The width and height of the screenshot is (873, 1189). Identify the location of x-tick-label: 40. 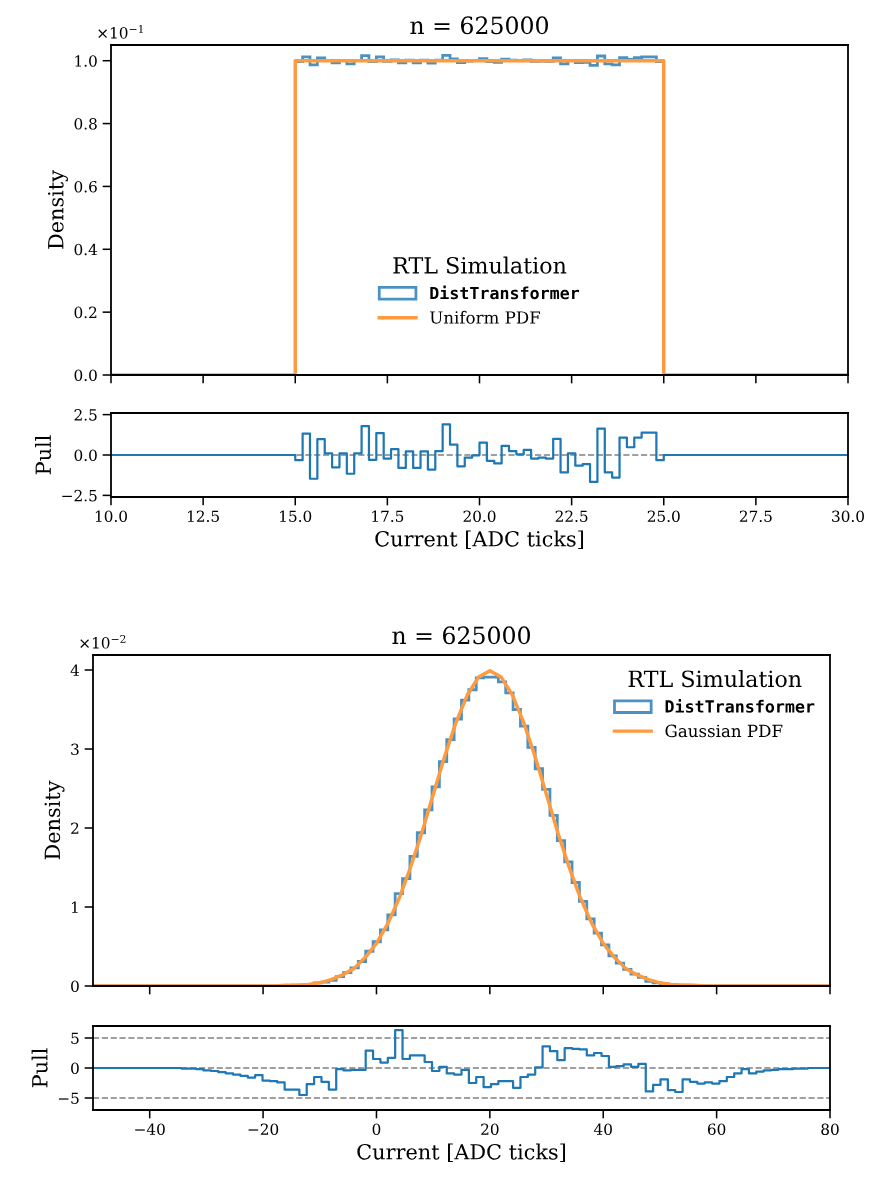
(602, 1129).